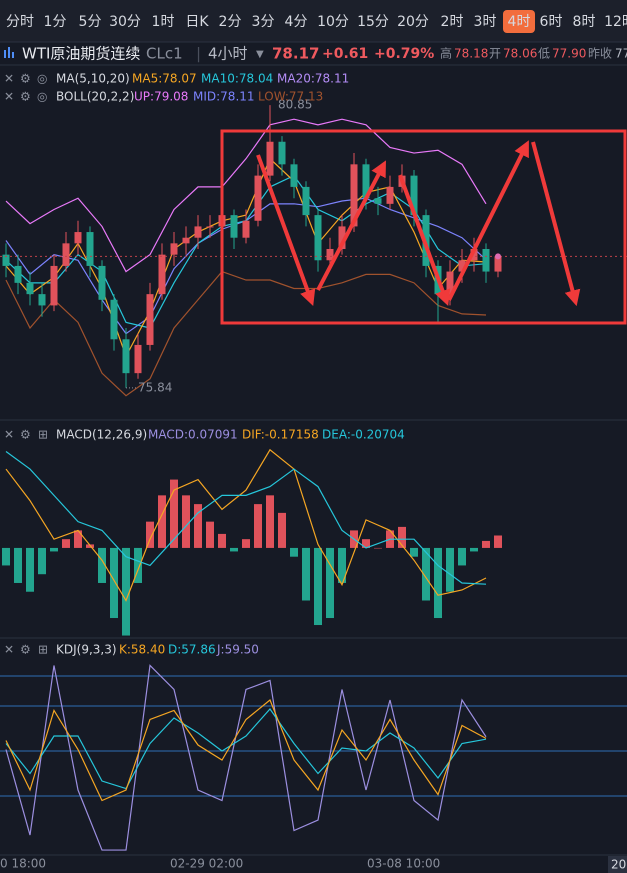 This screenshot has height=873, width=627. What do you see at coordinates (446, 53) in the screenshot?
I see `high-label: 高` at bounding box center [446, 53].